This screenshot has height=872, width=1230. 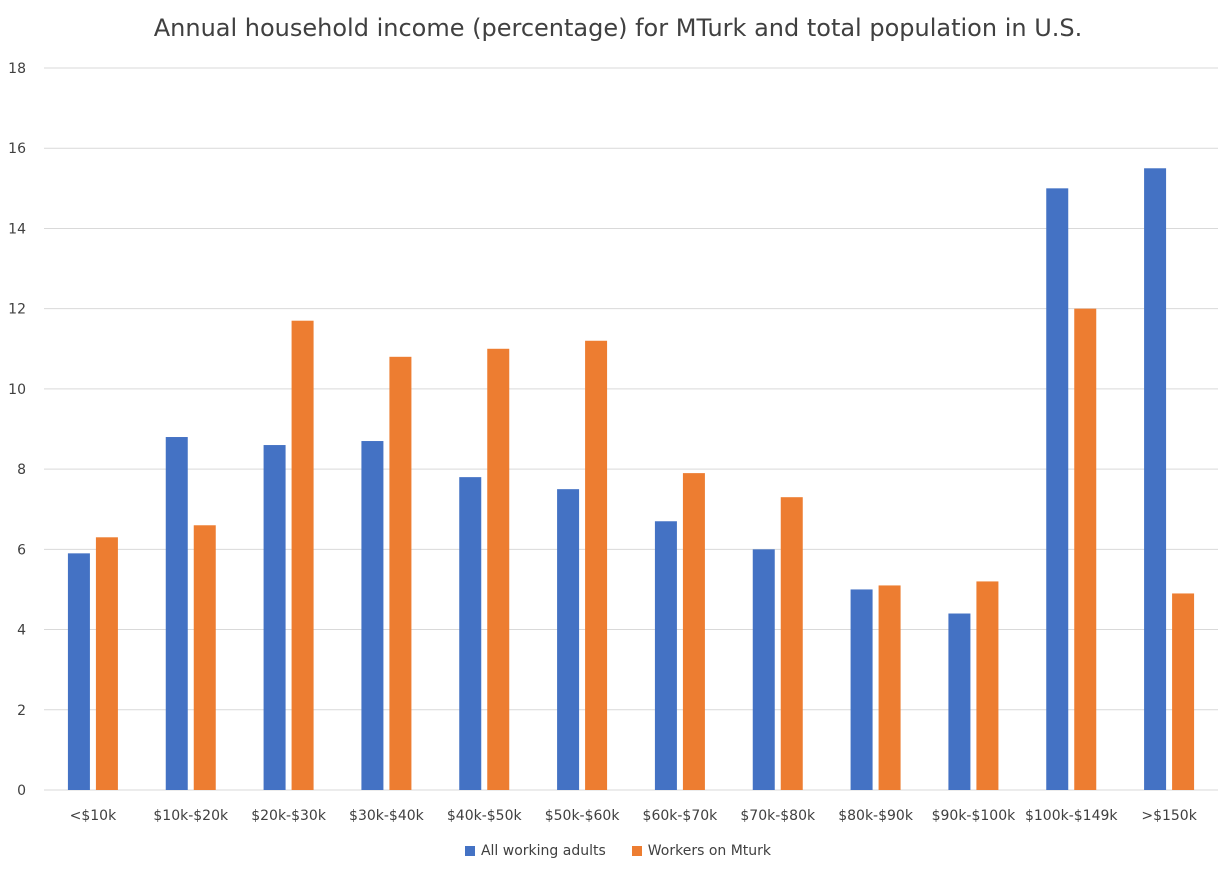 I want to click on y-tick-label: 16, so click(x=17, y=149).